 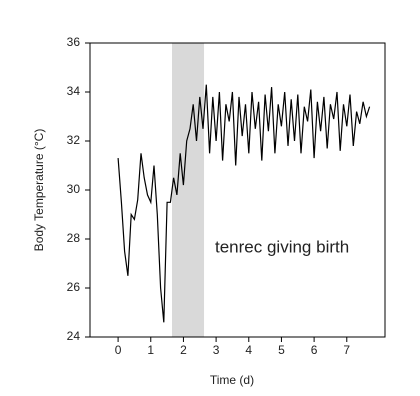 I want to click on y-tick-label: 30, so click(x=74, y=189).